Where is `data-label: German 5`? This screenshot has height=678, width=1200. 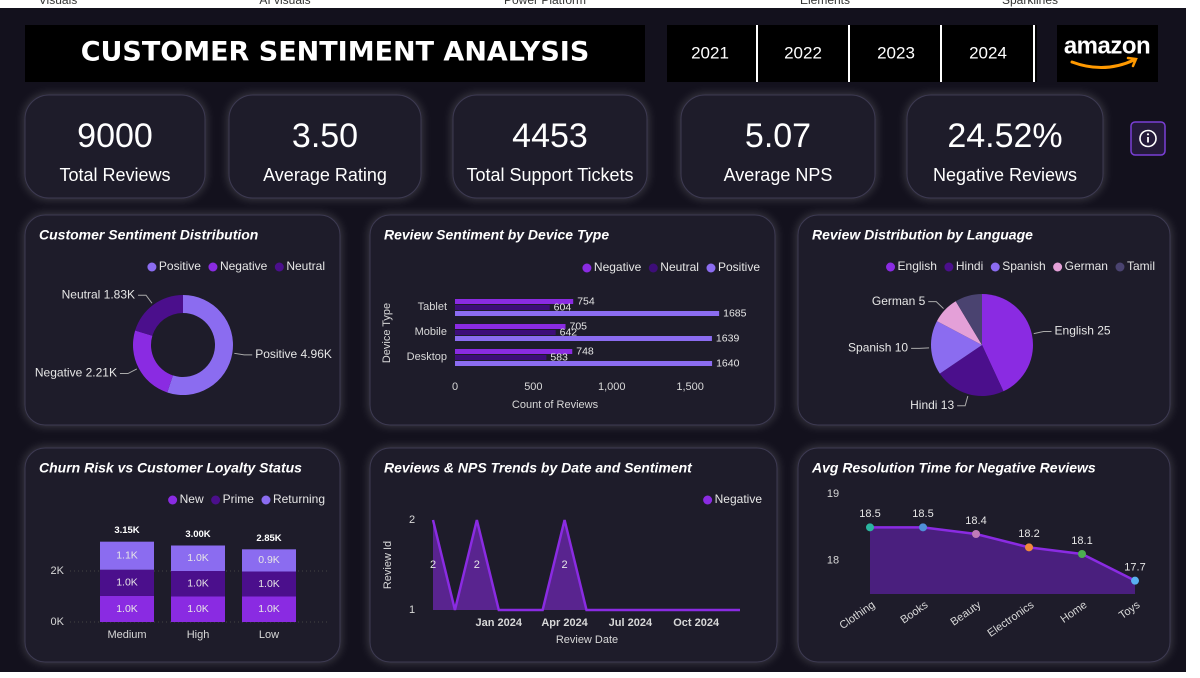 data-label: German 5 is located at coordinates (899, 301).